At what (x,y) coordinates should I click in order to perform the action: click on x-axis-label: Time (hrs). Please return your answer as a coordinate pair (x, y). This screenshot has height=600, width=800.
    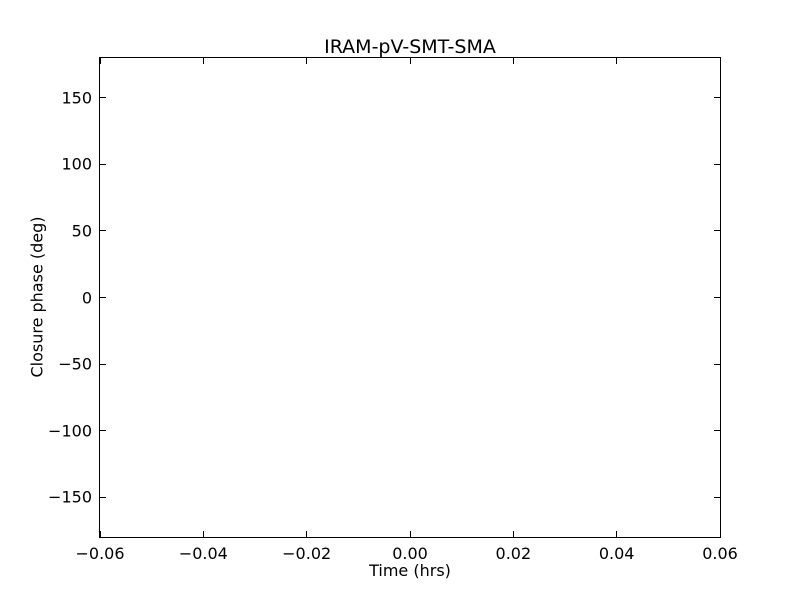
    Looking at the image, I should click on (410, 570).